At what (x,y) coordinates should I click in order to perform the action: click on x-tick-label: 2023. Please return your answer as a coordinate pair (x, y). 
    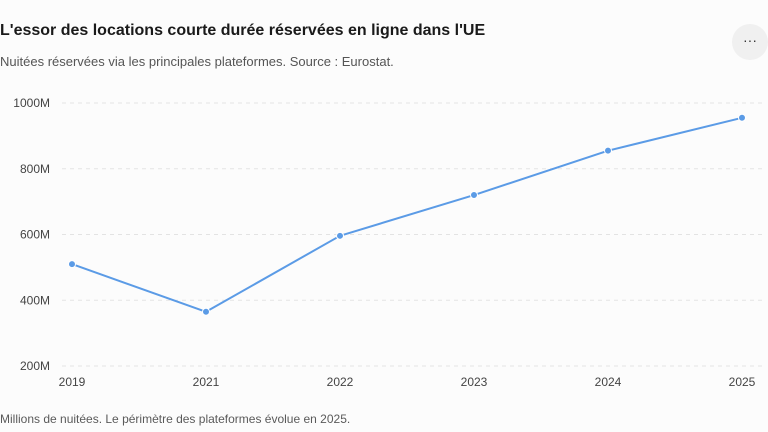
    Looking at the image, I should click on (474, 382).